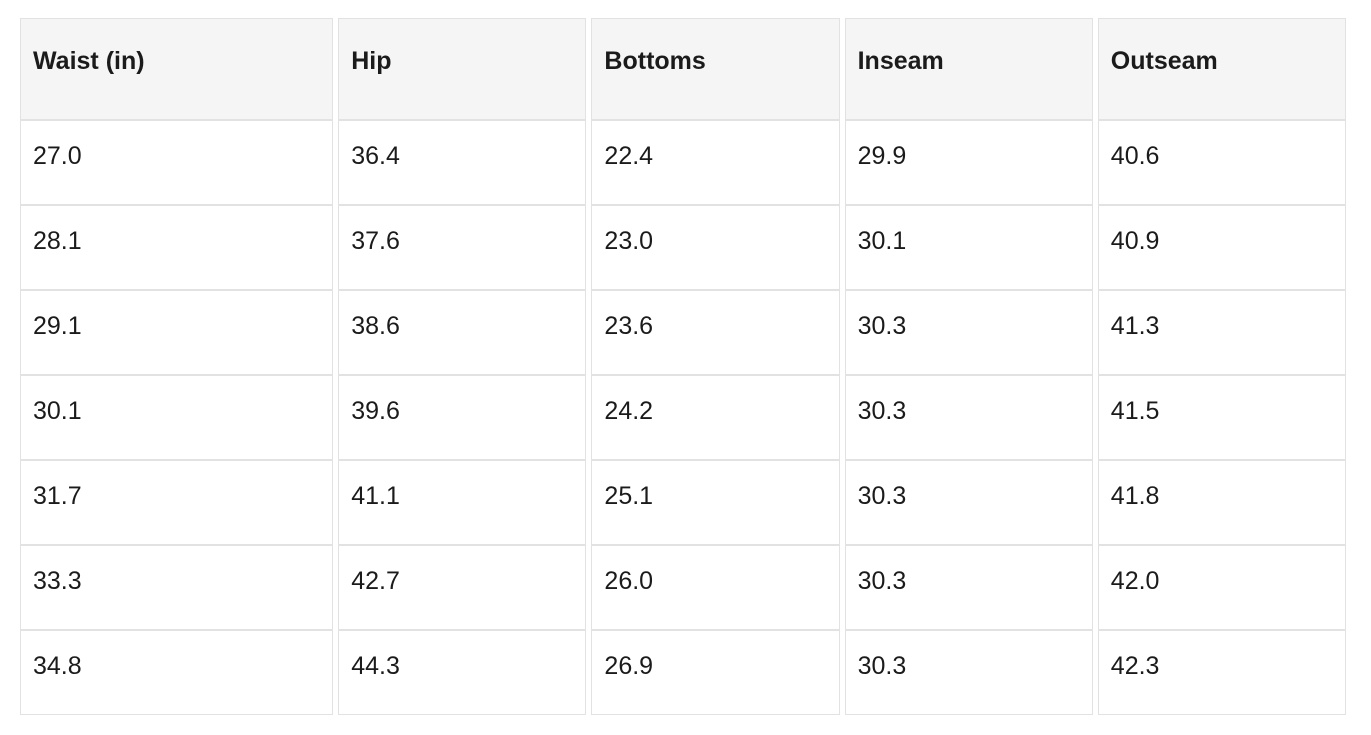 Image resolution: width=1371 pixels, height=735 pixels. Describe the element at coordinates (177, 587) in the screenshot. I see `table-cell: 33.3` at that location.